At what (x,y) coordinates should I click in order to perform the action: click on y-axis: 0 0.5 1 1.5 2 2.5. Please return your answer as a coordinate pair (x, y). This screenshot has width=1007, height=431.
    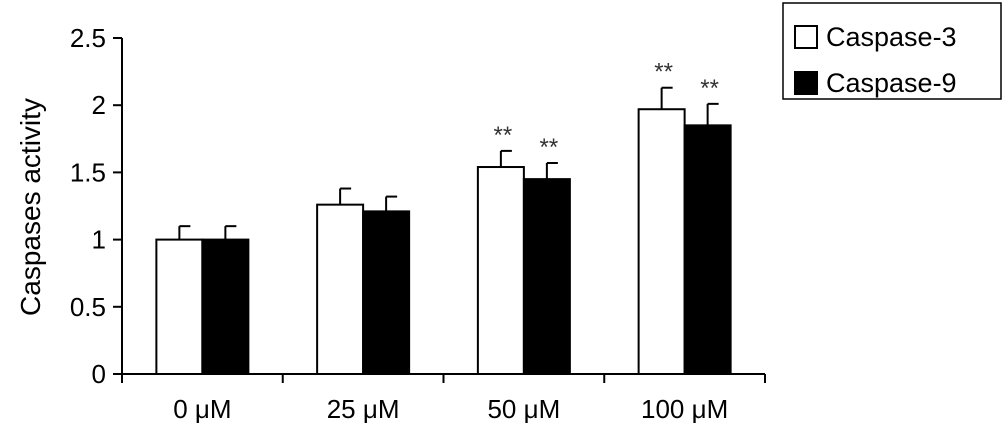
    Looking at the image, I should click on (96, 206).